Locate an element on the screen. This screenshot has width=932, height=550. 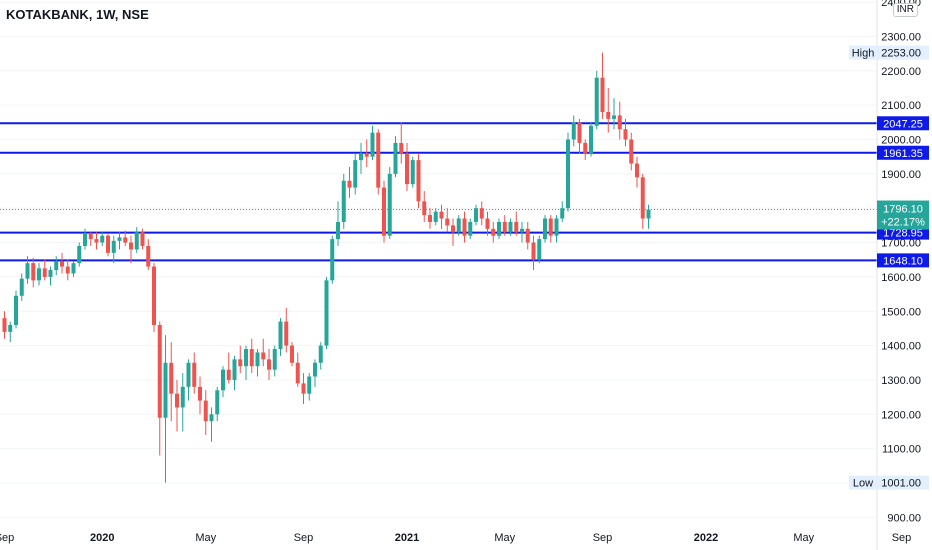
y-tick-label: 2000.00 is located at coordinates (901, 141).